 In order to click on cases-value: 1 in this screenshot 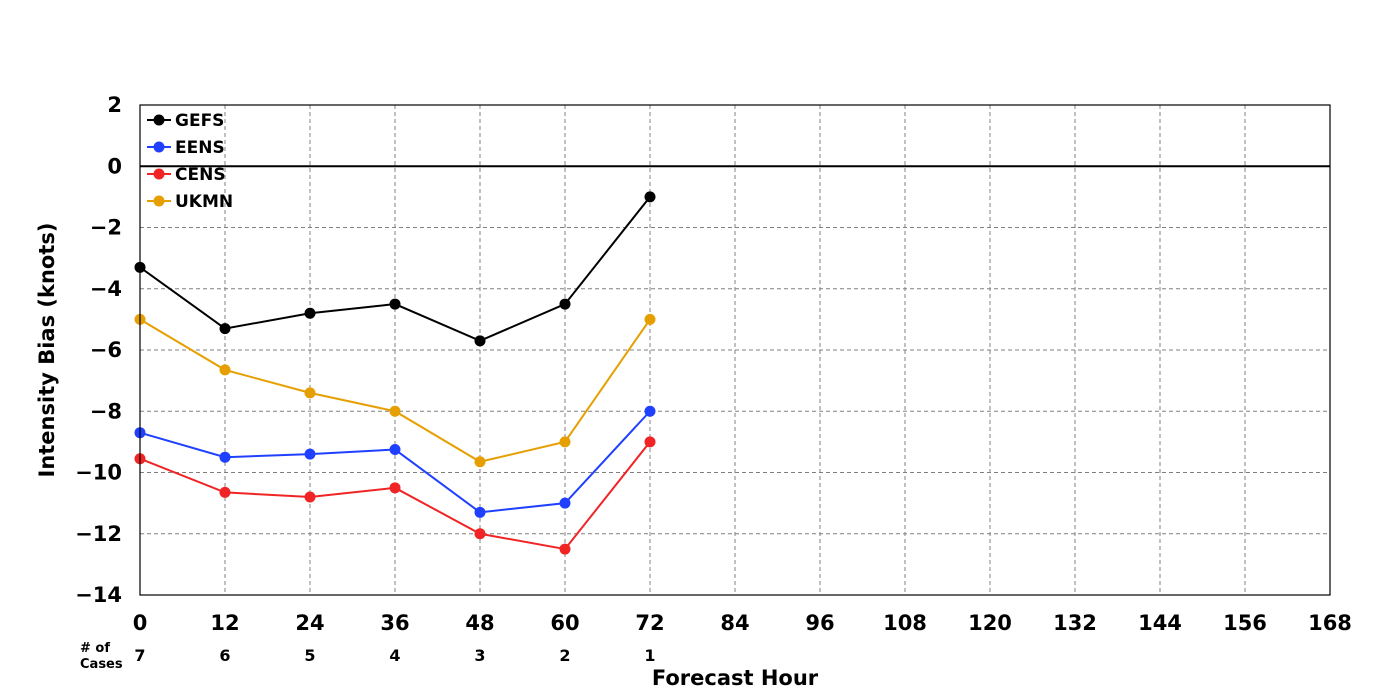, I will do `click(649, 655)`.